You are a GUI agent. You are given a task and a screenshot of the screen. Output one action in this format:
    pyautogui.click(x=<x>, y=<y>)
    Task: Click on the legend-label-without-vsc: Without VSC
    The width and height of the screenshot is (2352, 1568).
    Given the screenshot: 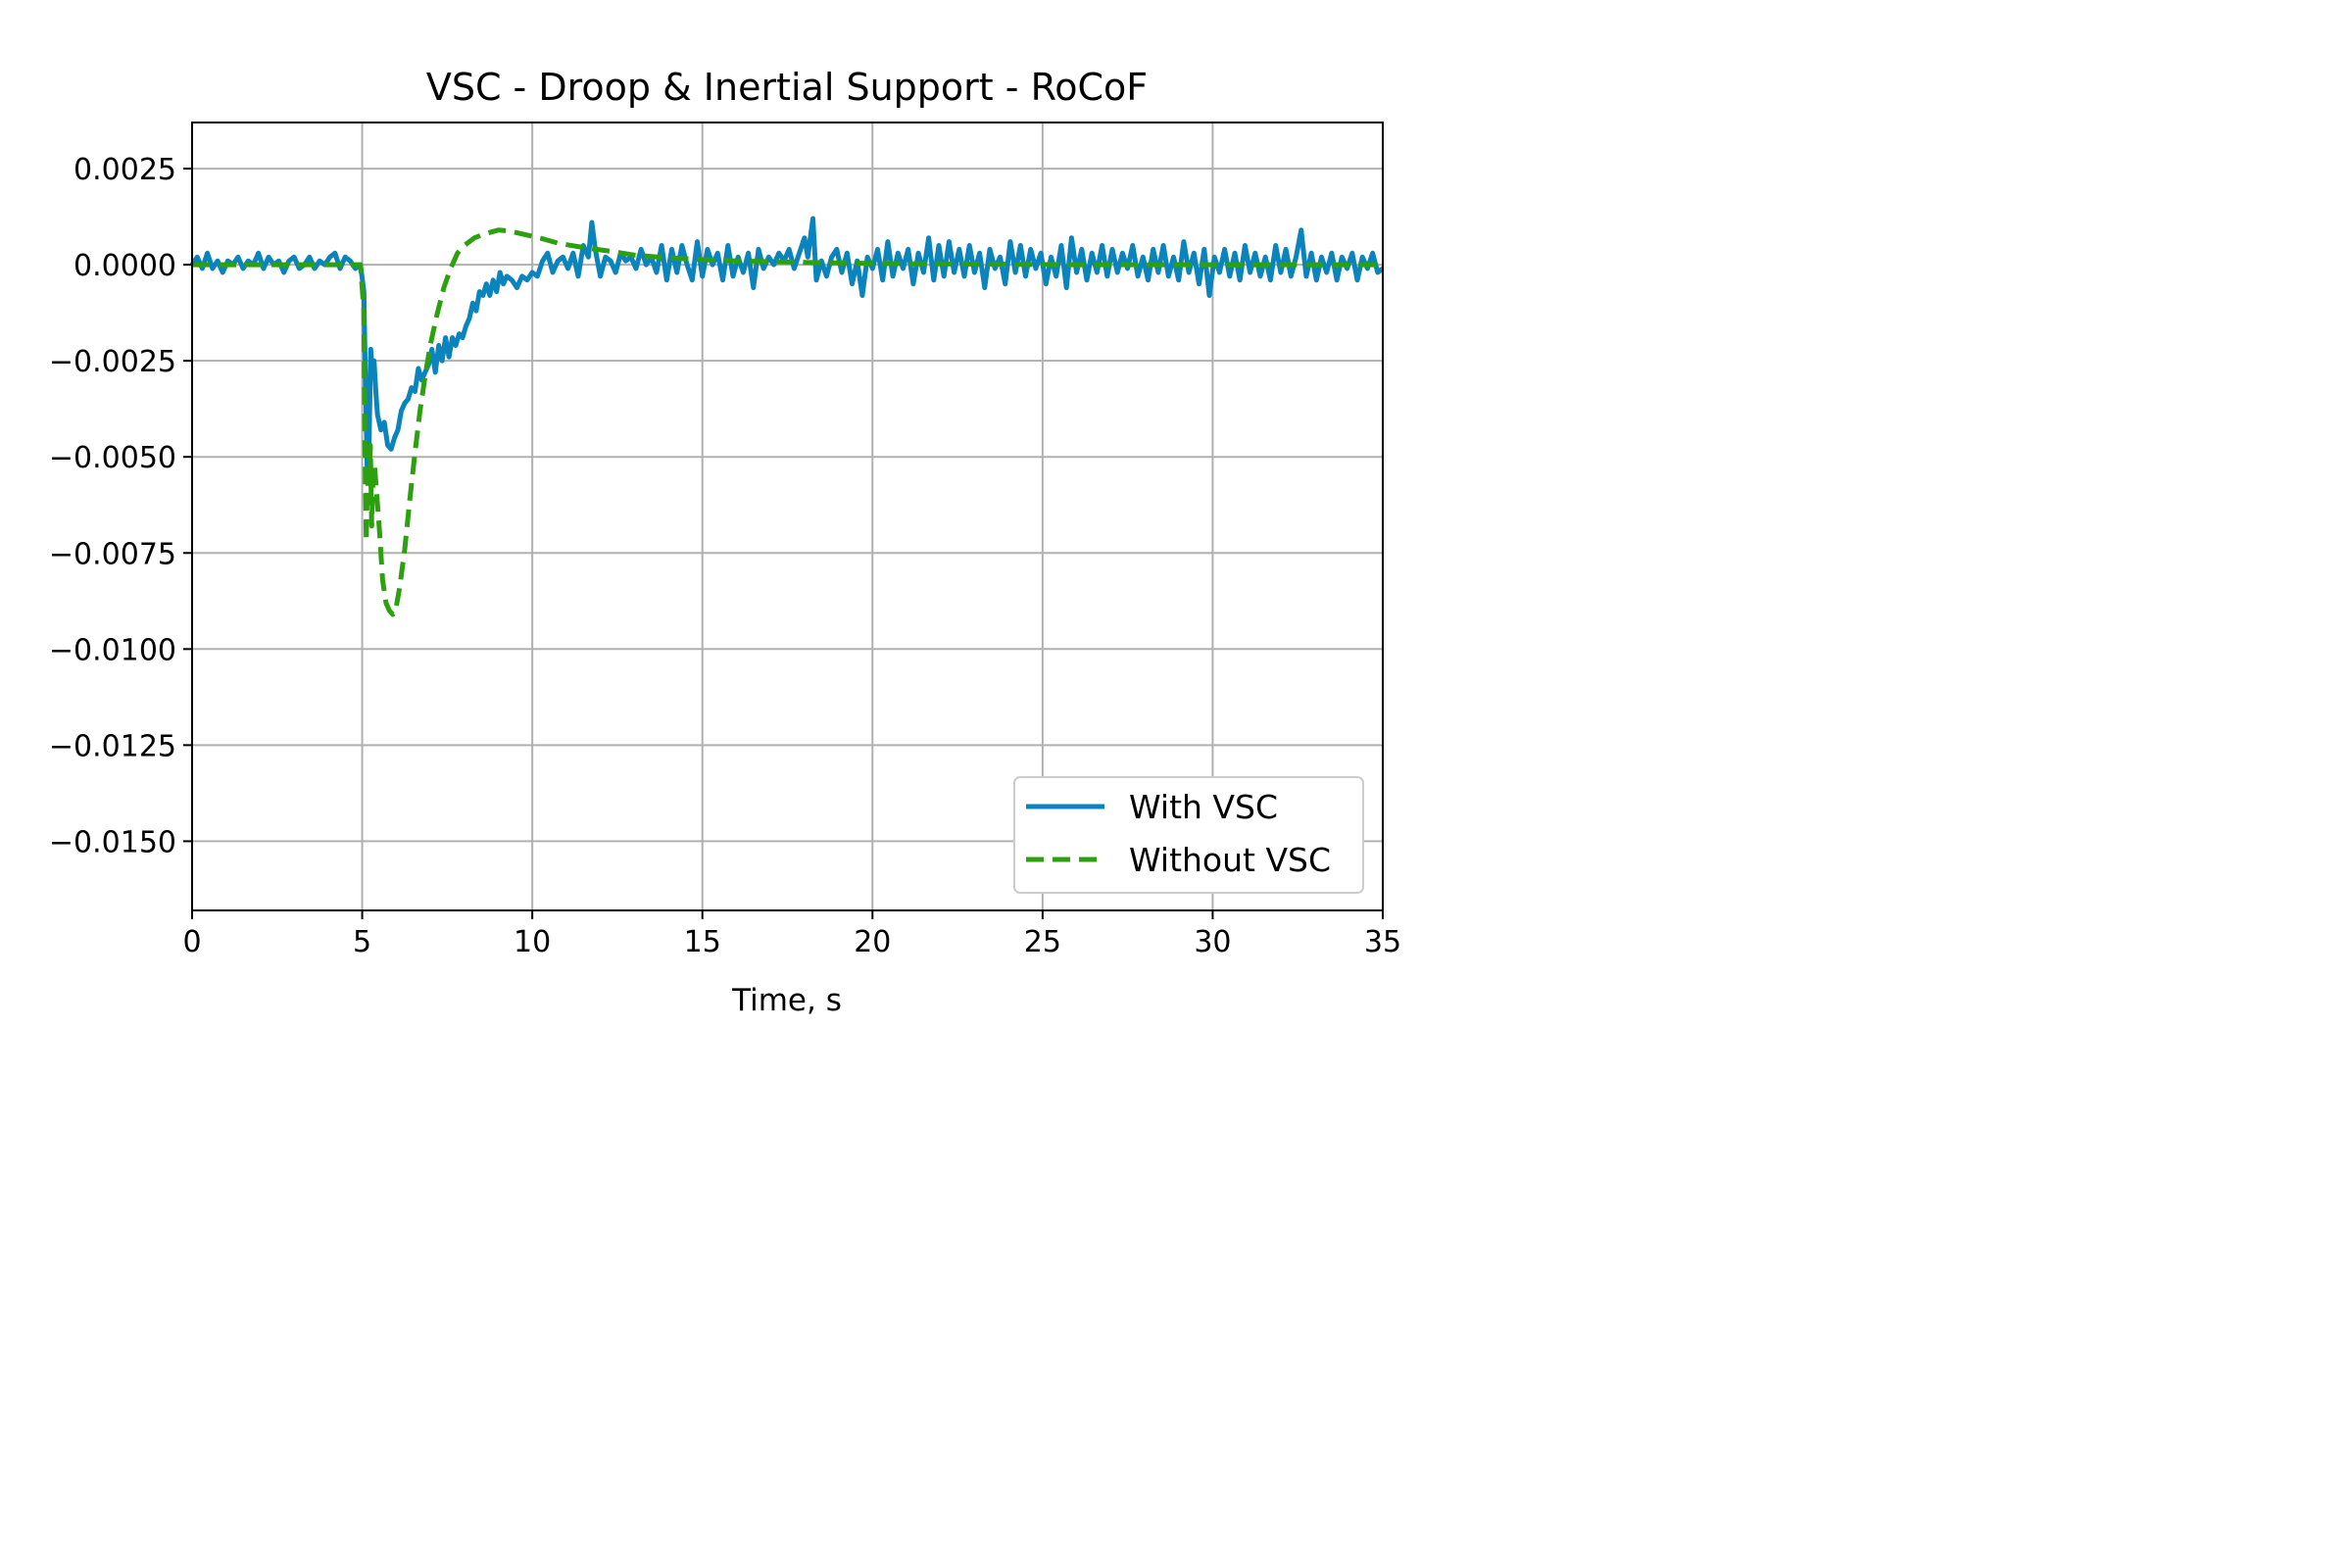 What is the action you would take?
    pyautogui.click(x=1230, y=860)
    